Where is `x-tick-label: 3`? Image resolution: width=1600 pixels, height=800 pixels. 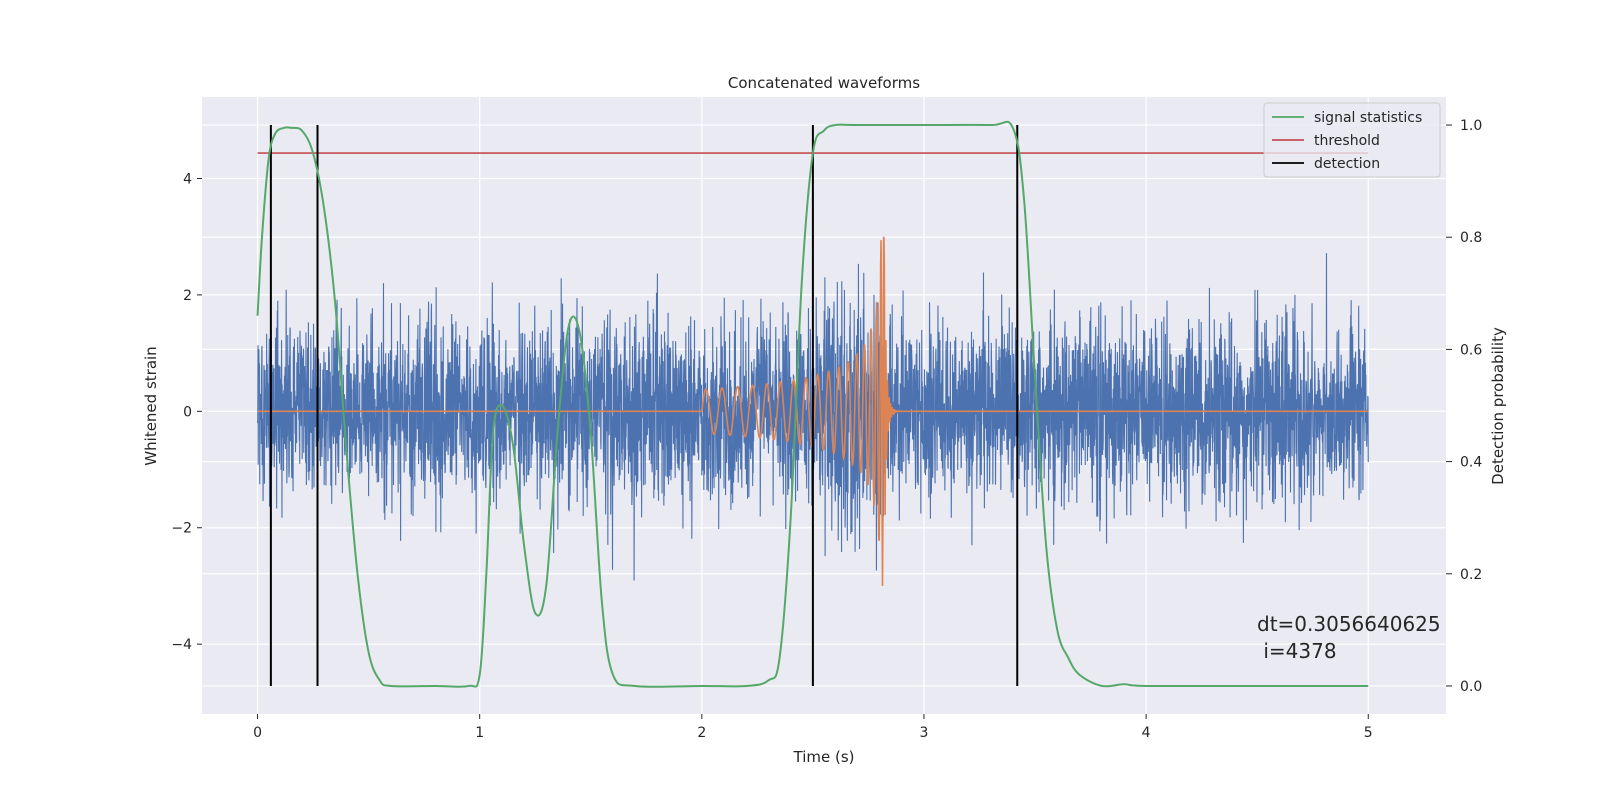 x-tick-label: 3 is located at coordinates (924, 733).